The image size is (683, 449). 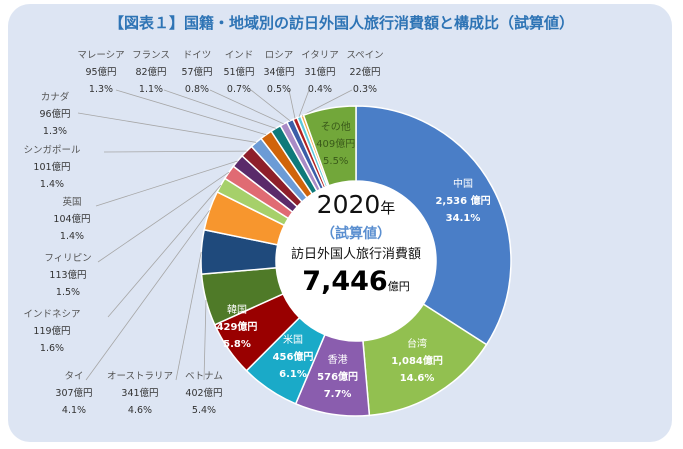 I want to click on slice-label-その他: その他 409億円 5.5%, so click(x=335, y=144).